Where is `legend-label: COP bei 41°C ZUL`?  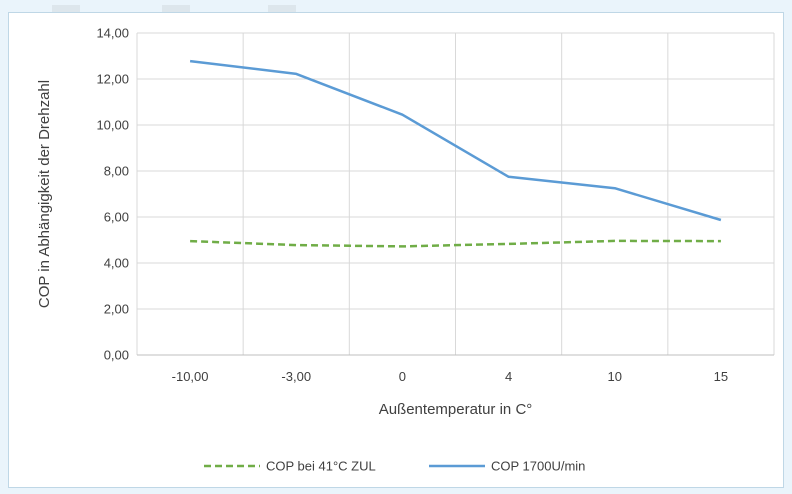 legend-label: COP bei 41°C ZUL is located at coordinates (321, 466).